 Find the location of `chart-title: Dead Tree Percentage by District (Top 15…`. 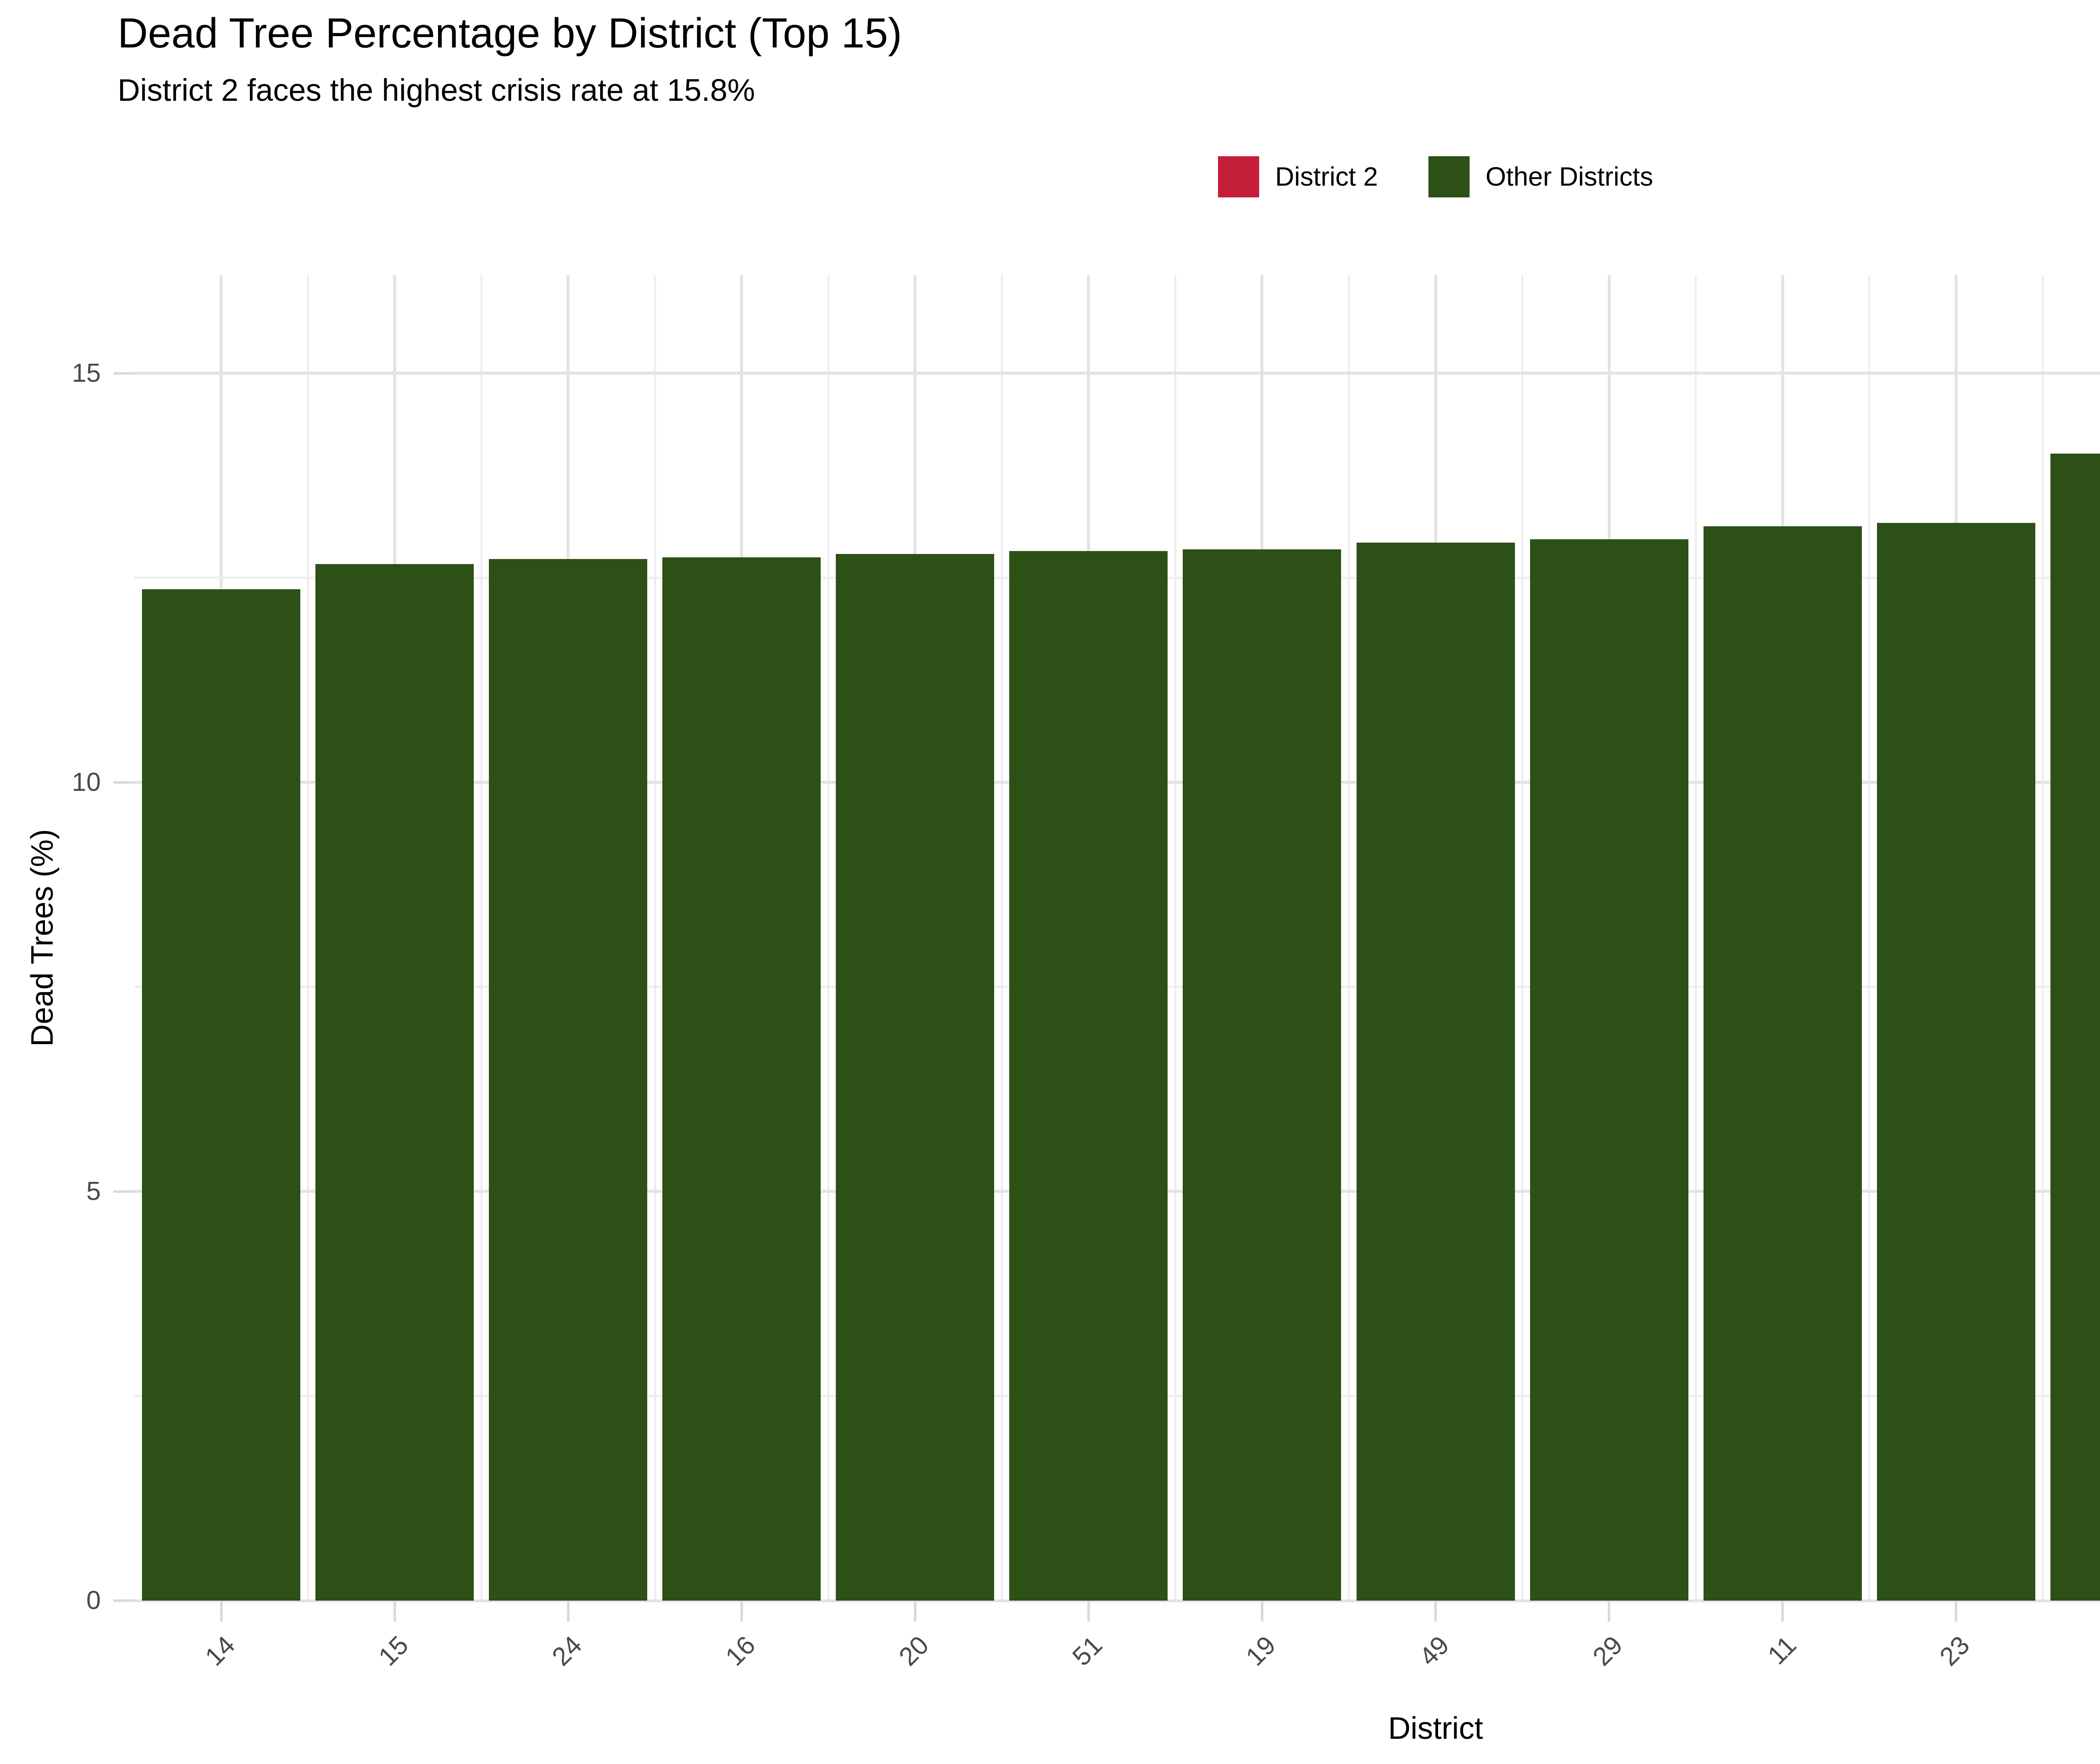

chart-title: Dead Tree Percentage by District (Top 15… is located at coordinates (510, 33).